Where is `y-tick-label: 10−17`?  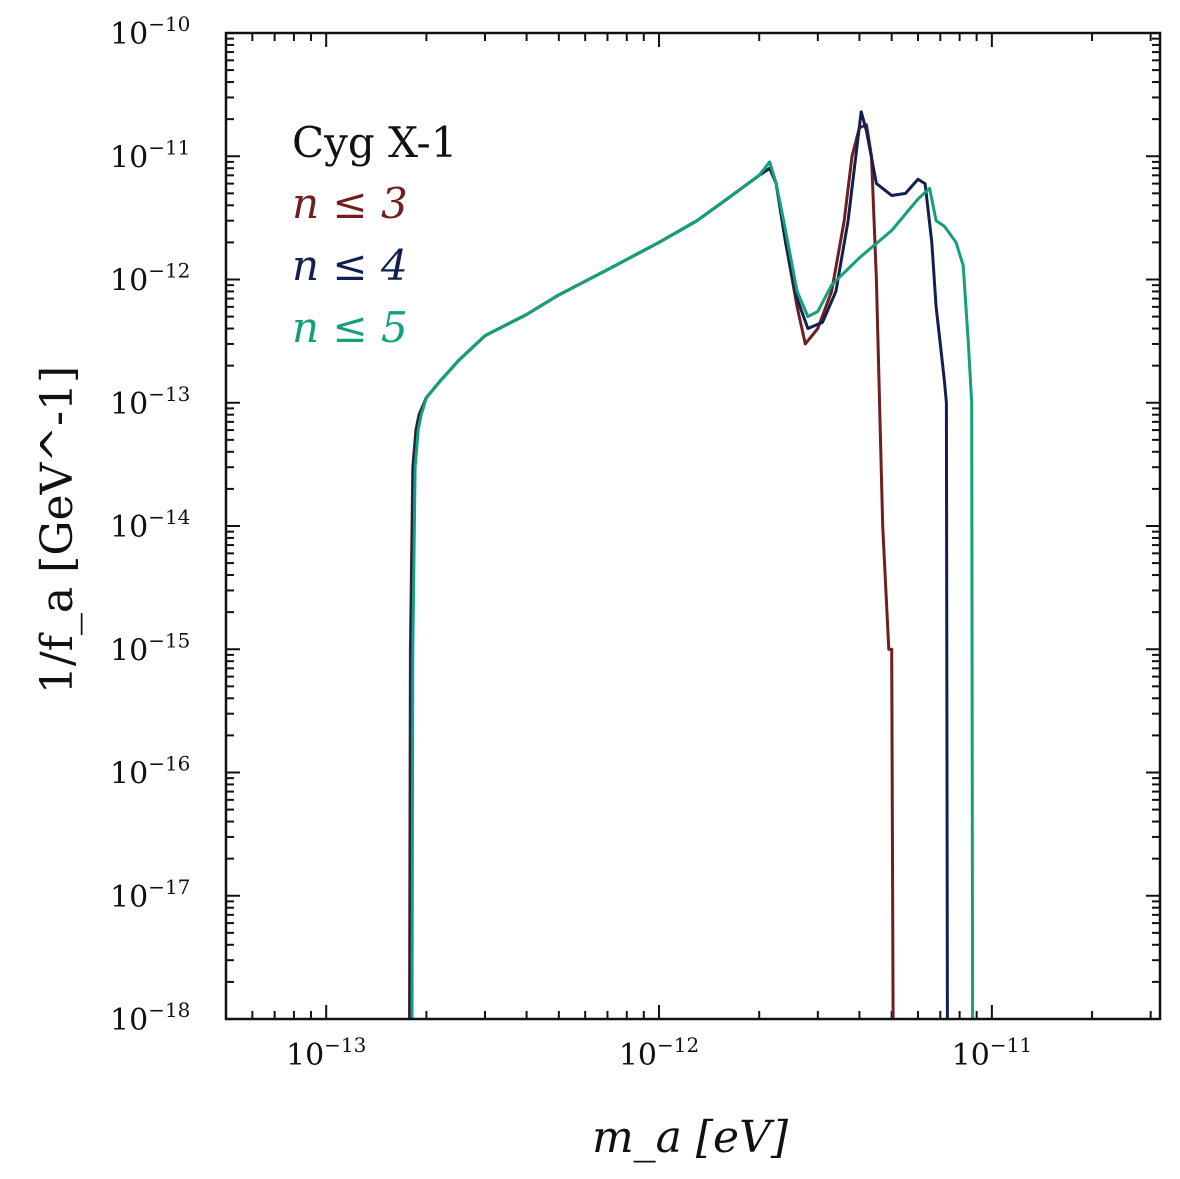 y-tick-label: 10−17 is located at coordinates (150, 895).